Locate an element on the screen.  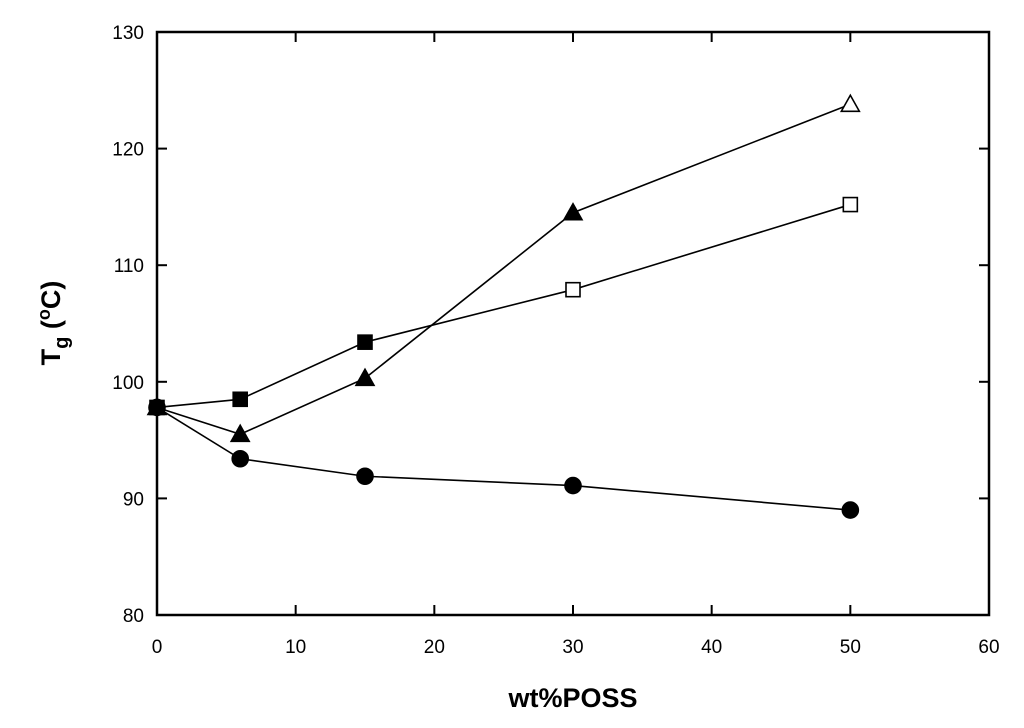
y-axis-title-subscript: g is located at coordinates (62, 343).